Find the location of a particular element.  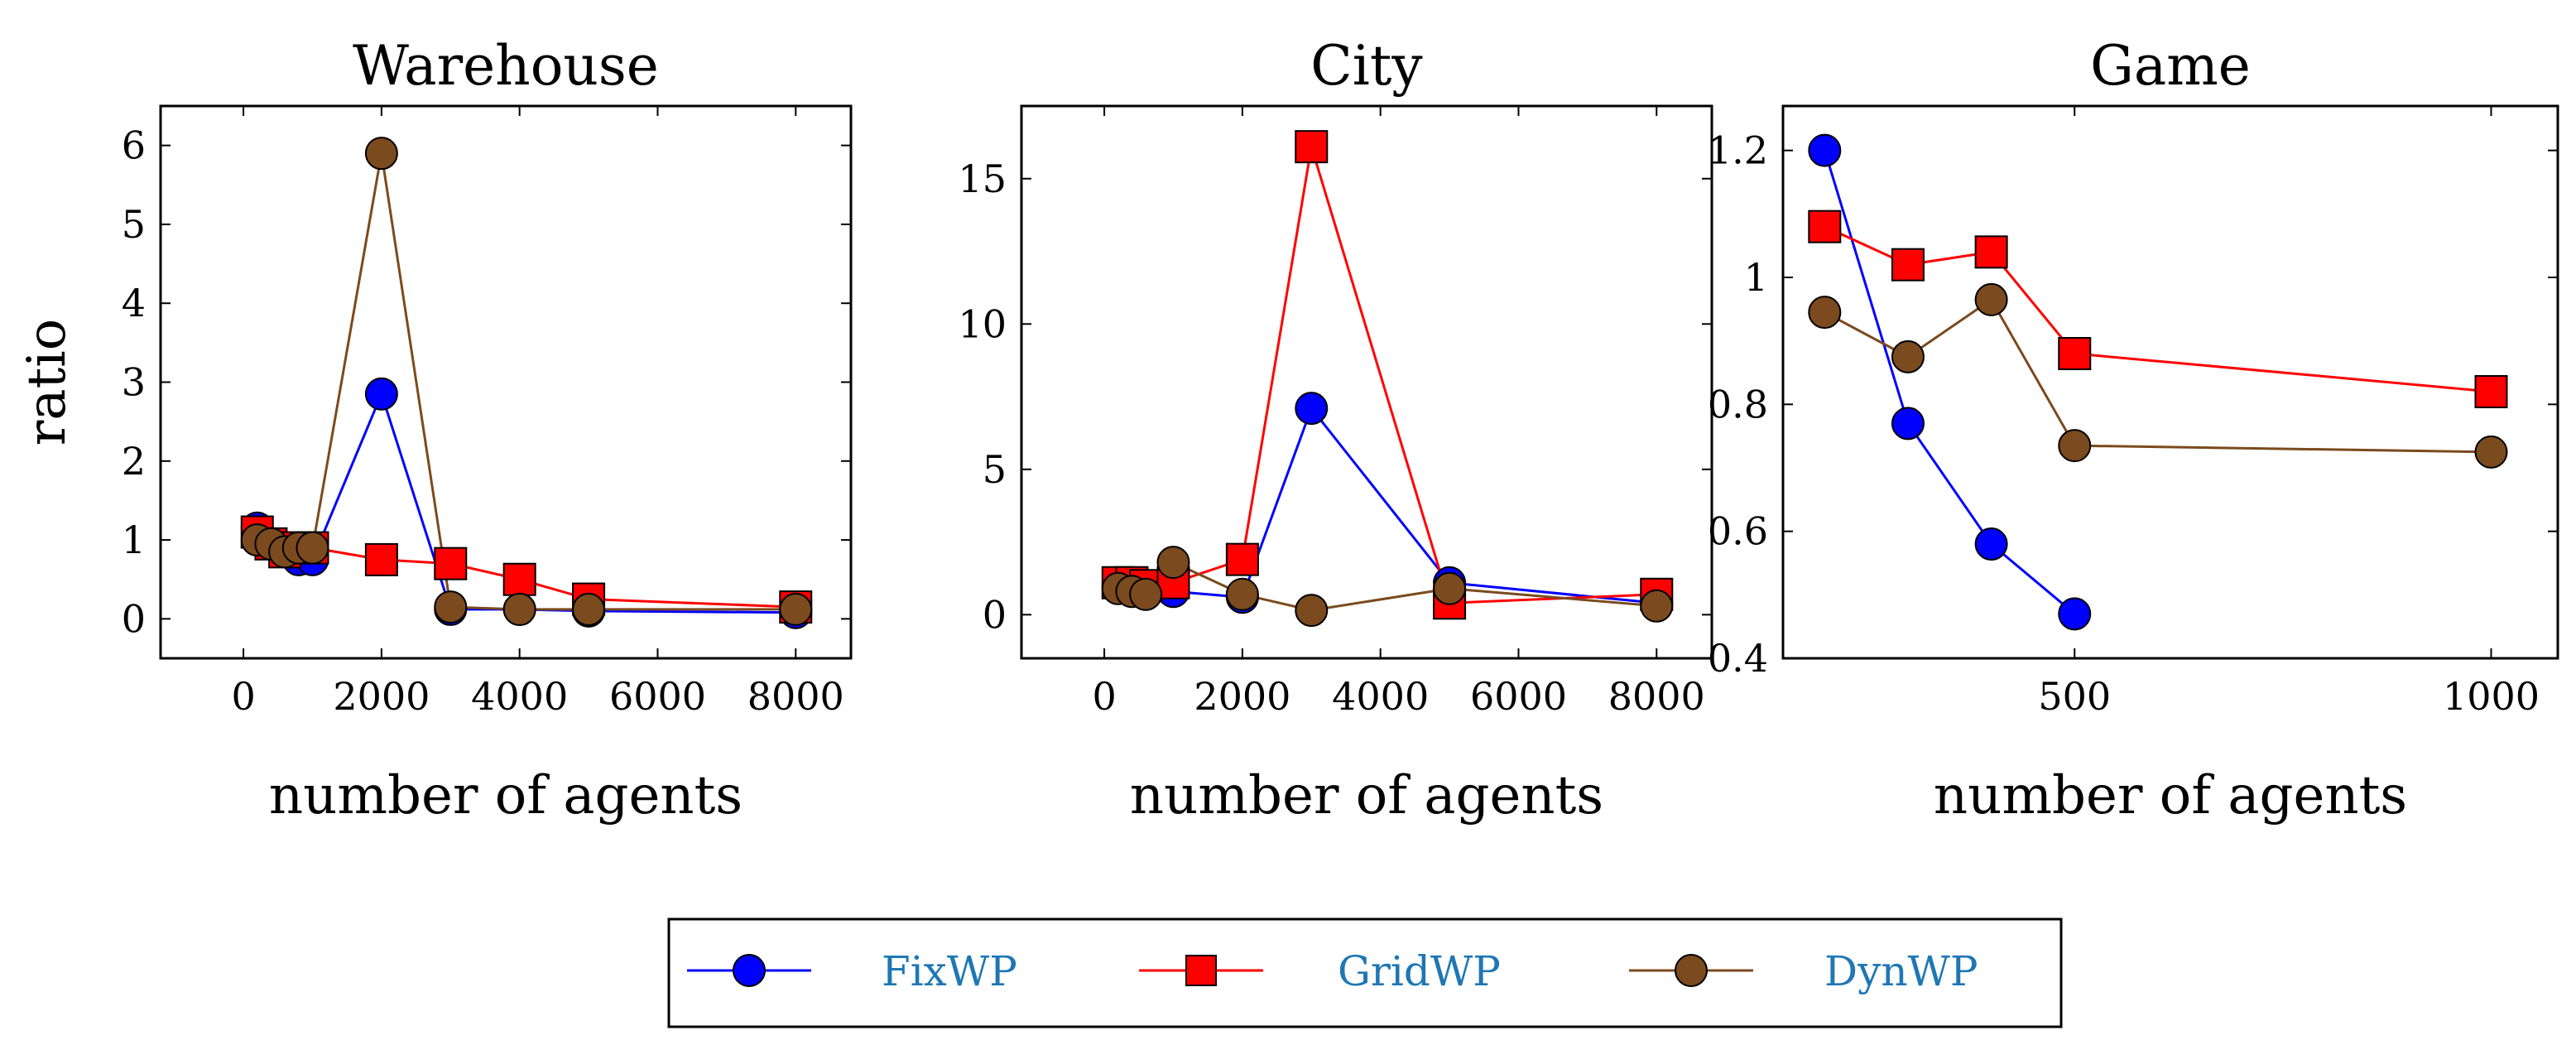

x-tick-label: 500 is located at coordinates (2074, 697).